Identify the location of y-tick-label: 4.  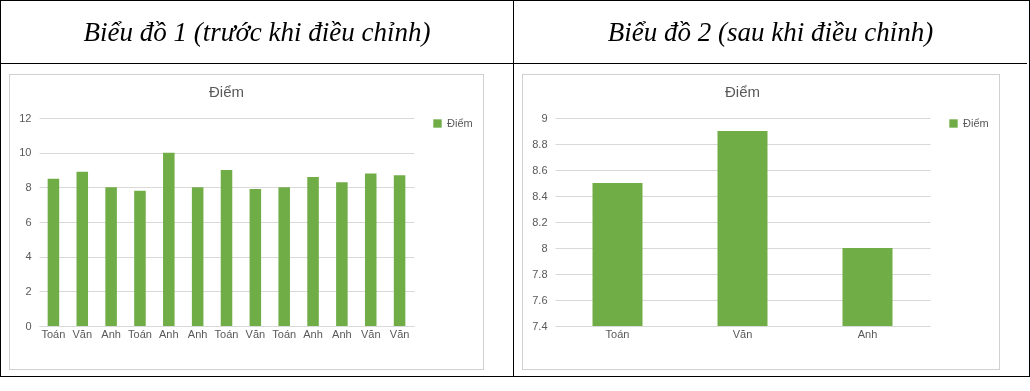
(28, 256).